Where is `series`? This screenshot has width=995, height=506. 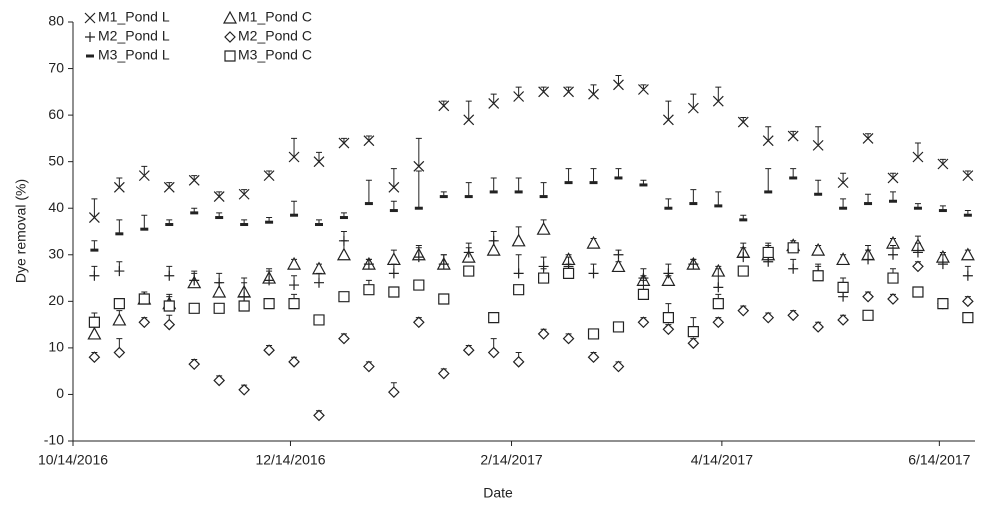
series is located at coordinates (531, 266).